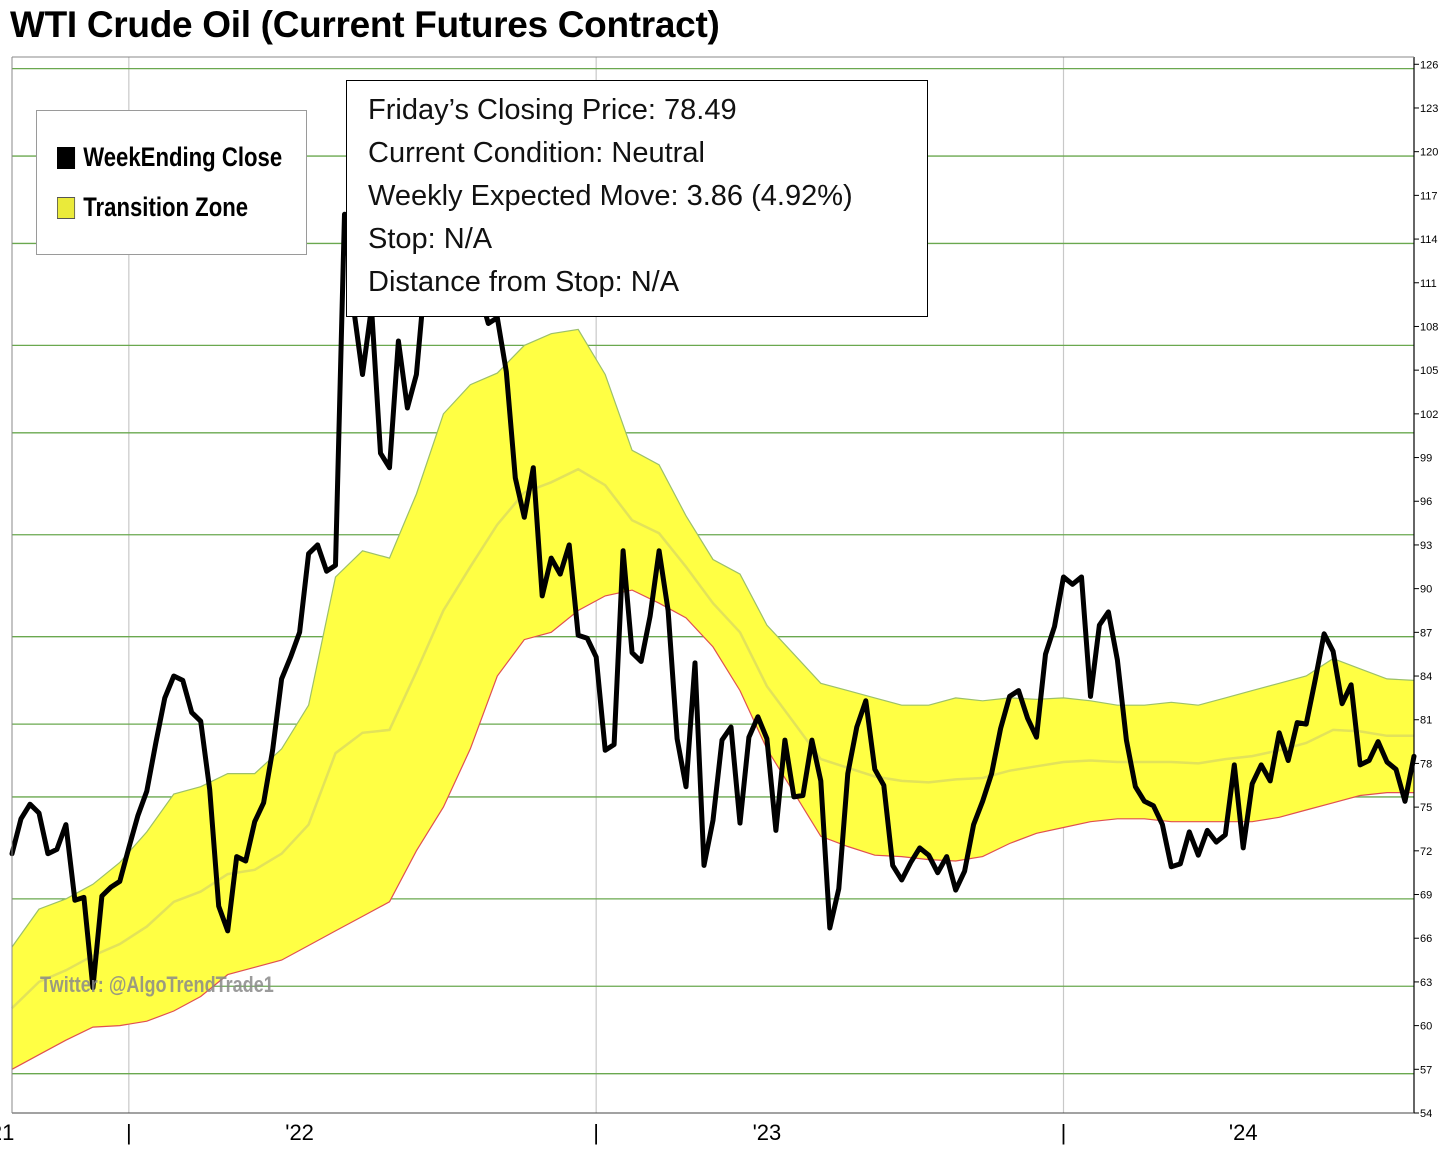  Describe the element at coordinates (1426, 1114) in the screenshot. I see `y-tick-label: 54` at that location.